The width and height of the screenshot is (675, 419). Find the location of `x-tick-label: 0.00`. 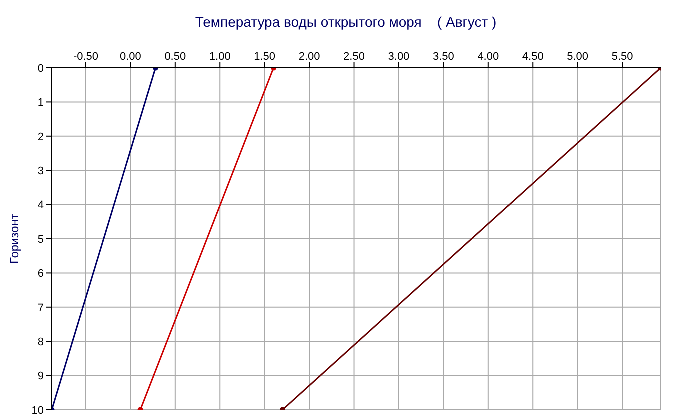

x-tick-label: 0.00 is located at coordinates (131, 57).